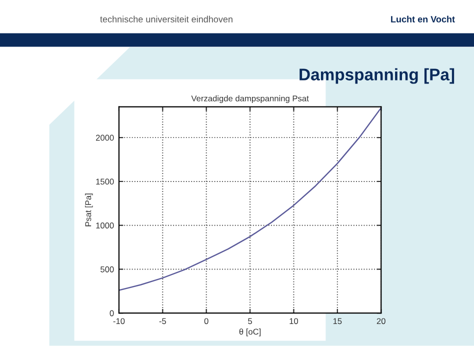 The image size is (474, 355). Describe the element at coordinates (112, 313) in the screenshot. I see `y-tick-label: 0` at that location.